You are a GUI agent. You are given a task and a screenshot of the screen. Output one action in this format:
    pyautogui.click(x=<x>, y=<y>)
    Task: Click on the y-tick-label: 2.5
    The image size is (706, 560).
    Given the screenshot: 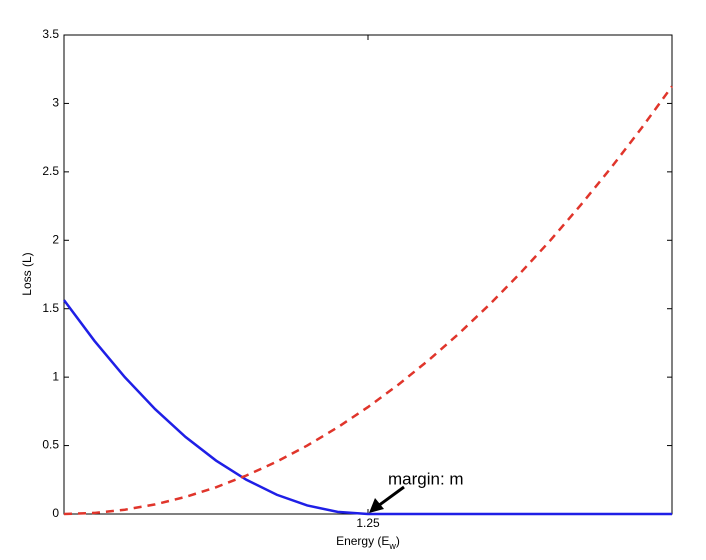 What is the action you would take?
    pyautogui.click(x=50, y=171)
    